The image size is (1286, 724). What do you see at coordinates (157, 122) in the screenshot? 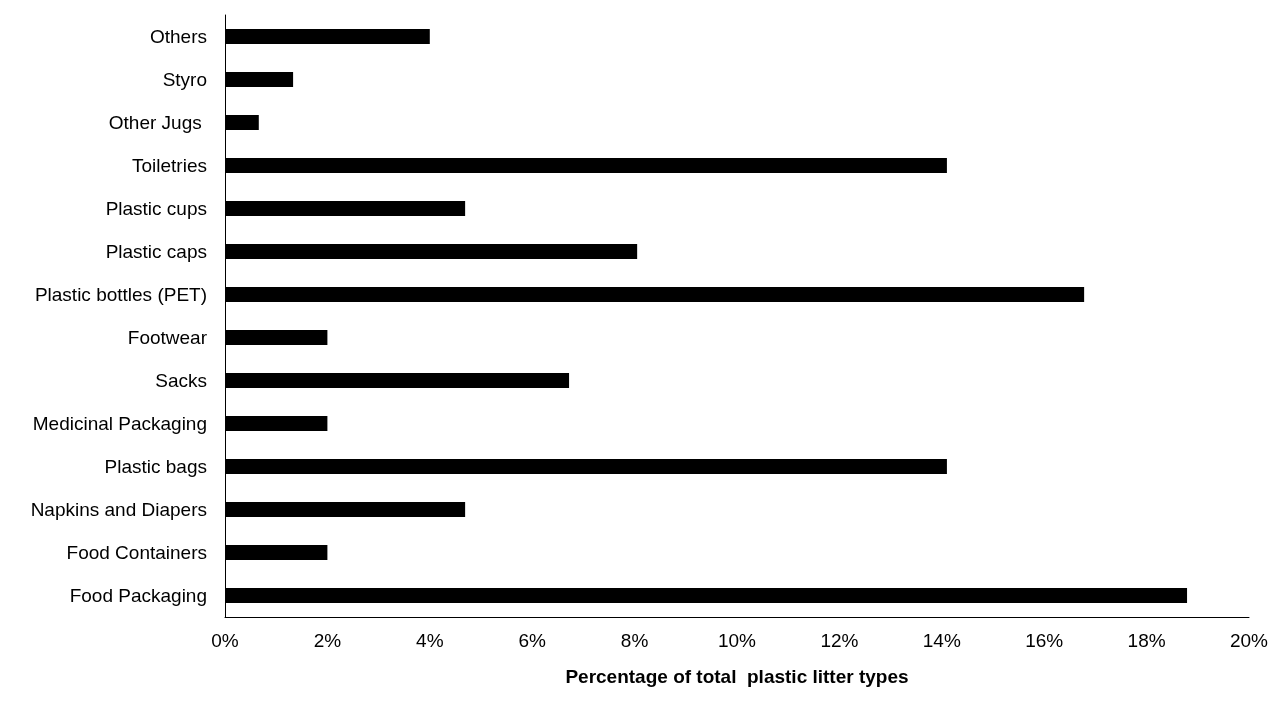
I see `y-tick-label: Other Jugs` at bounding box center [157, 122].